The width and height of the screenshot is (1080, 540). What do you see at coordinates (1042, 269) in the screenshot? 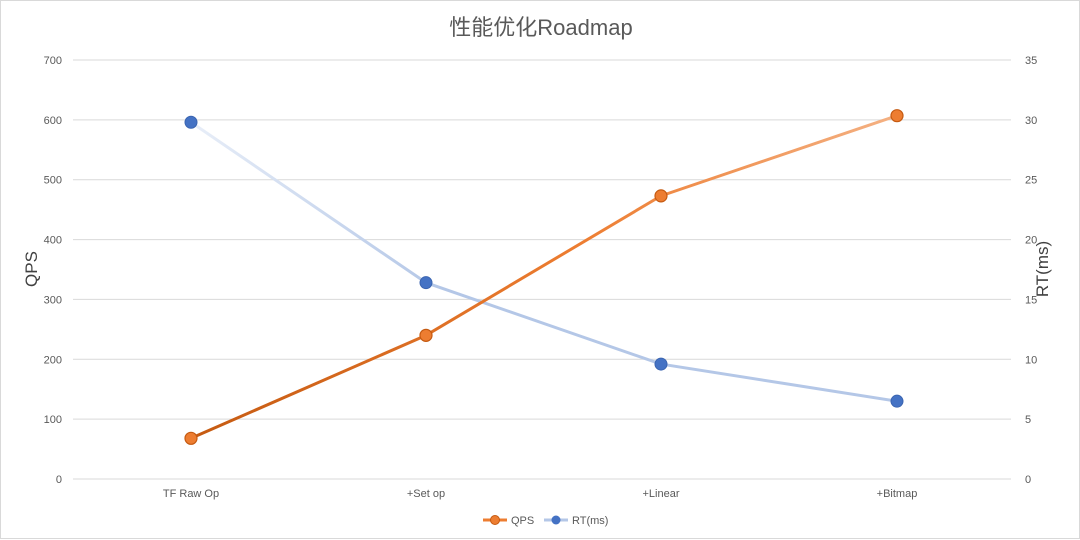
I see `y2-axis-title: RT(ms)` at bounding box center [1042, 269].